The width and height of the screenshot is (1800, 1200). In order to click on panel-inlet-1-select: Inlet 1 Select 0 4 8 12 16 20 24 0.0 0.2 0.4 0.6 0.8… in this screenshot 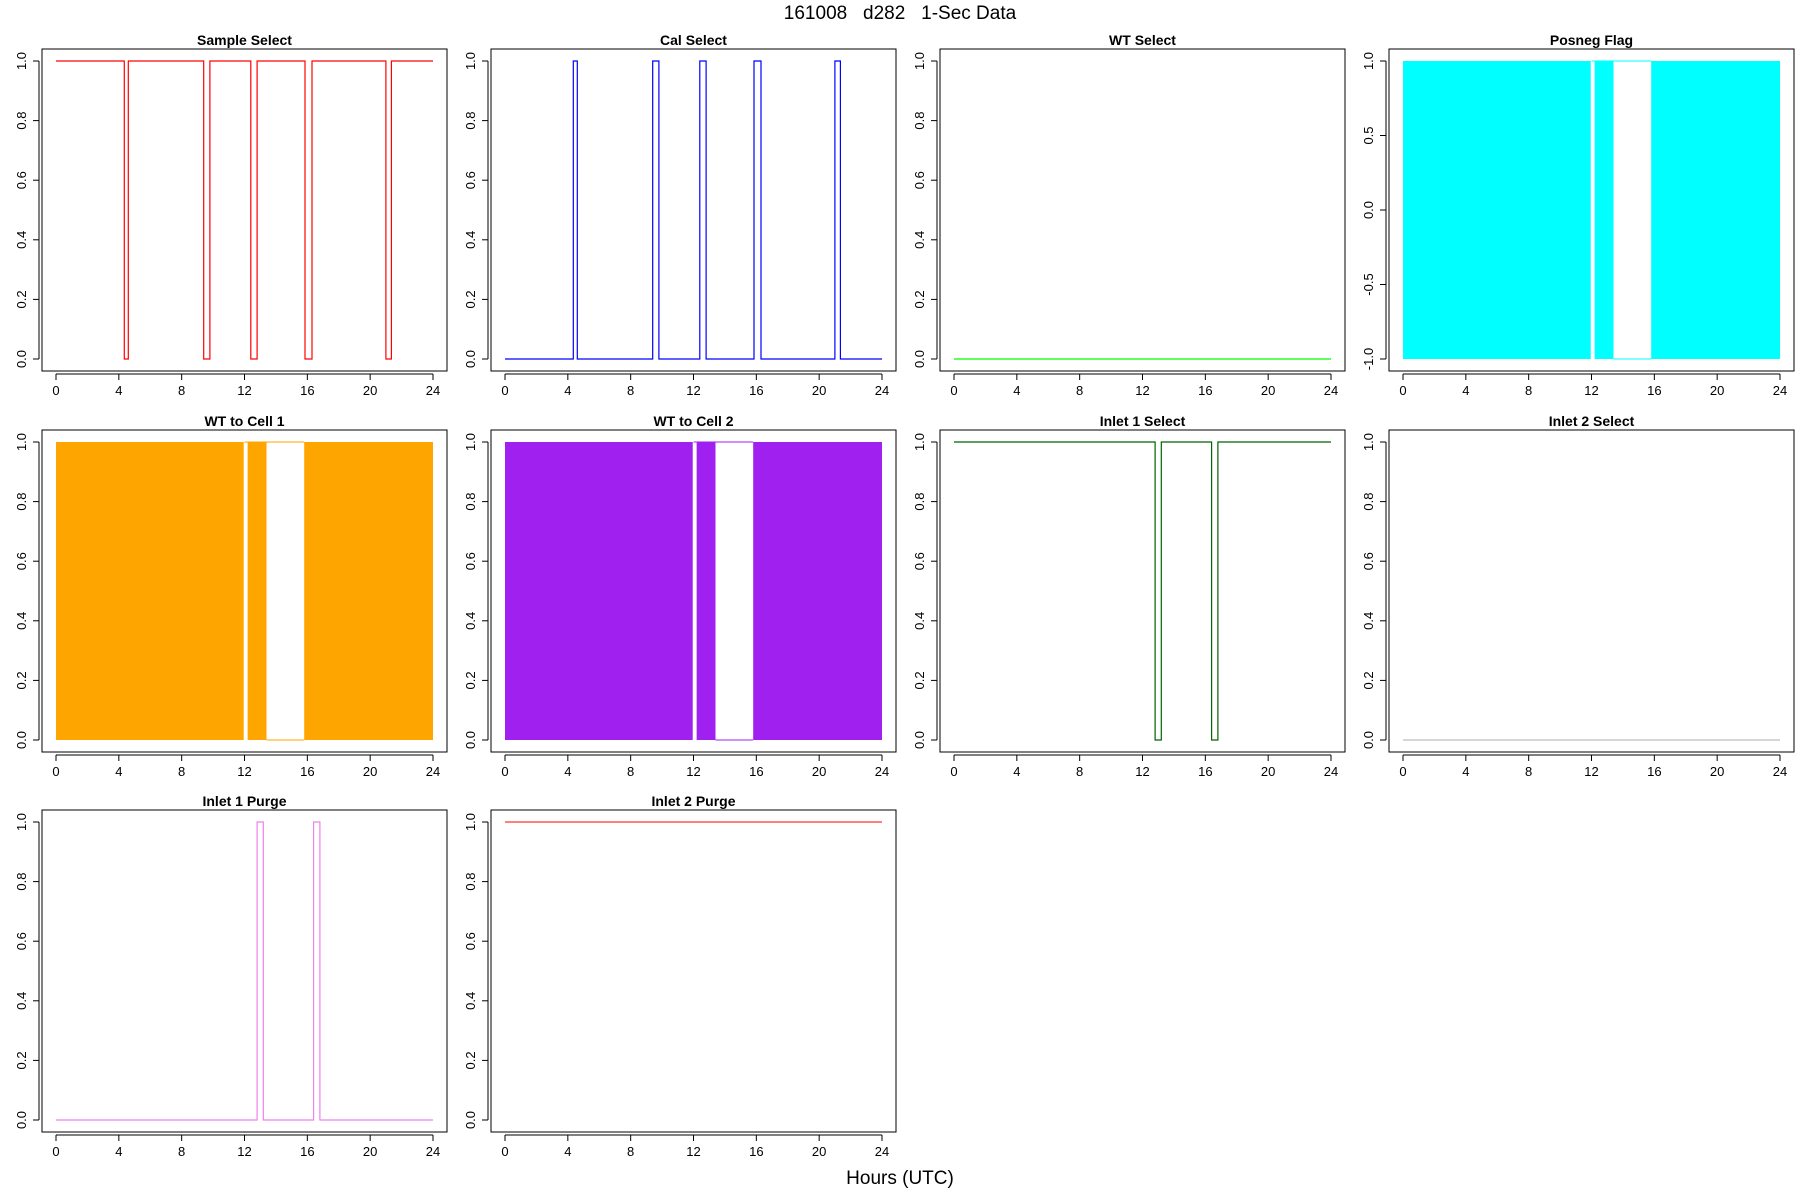, I will do `click(1129, 596)`.